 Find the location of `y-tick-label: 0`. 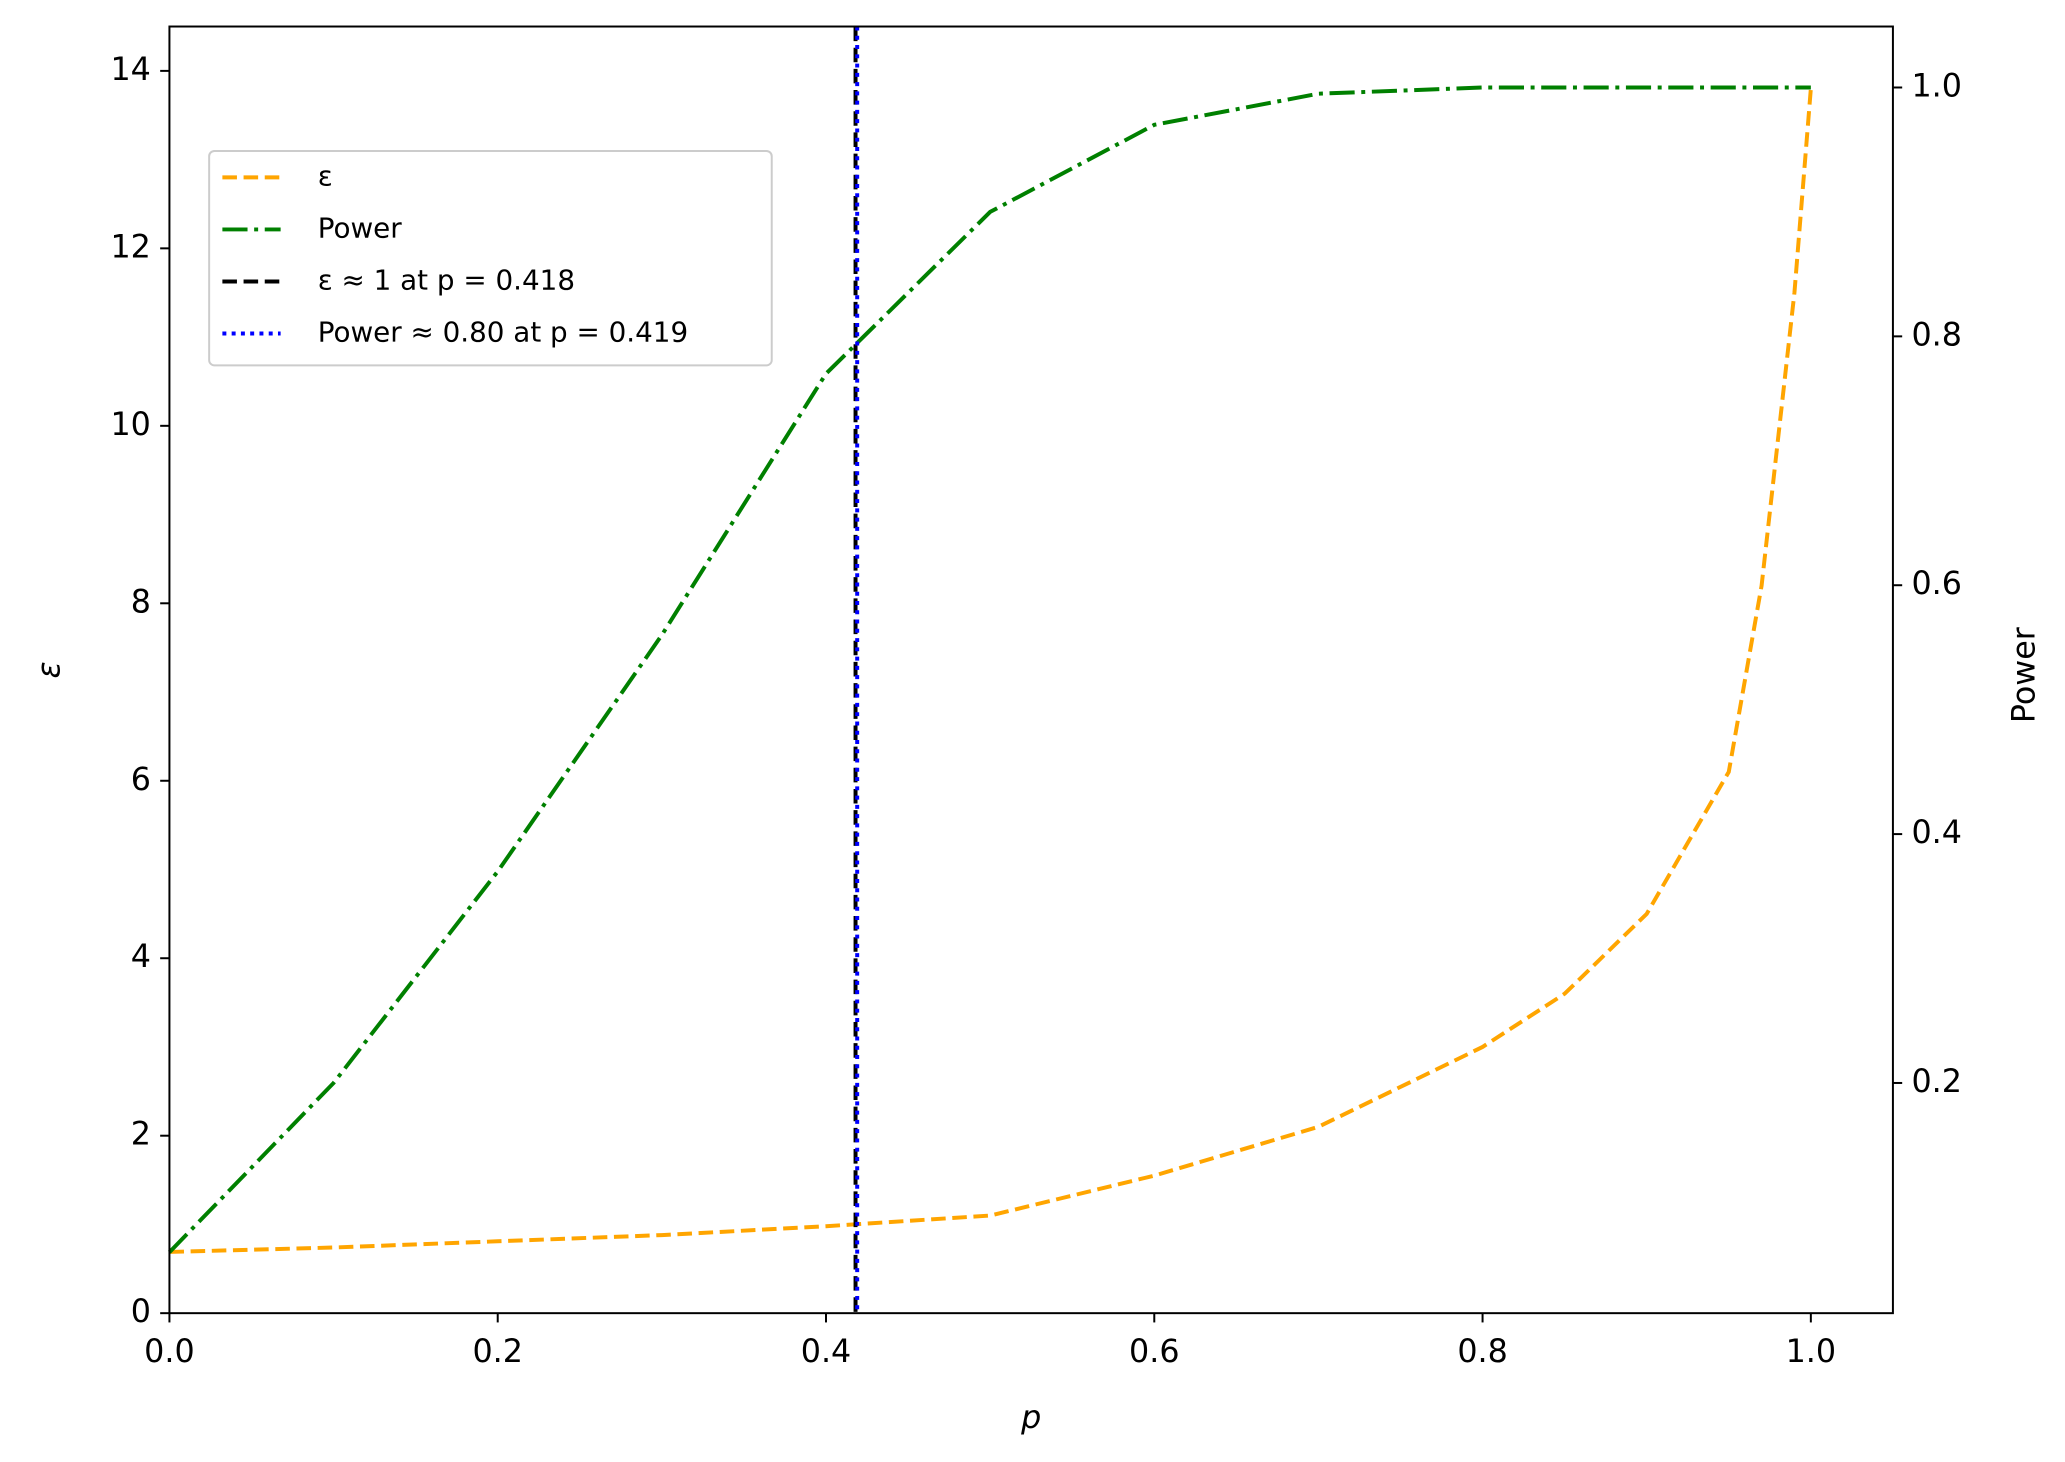

y-tick-label: 0 is located at coordinates (141, 1312).